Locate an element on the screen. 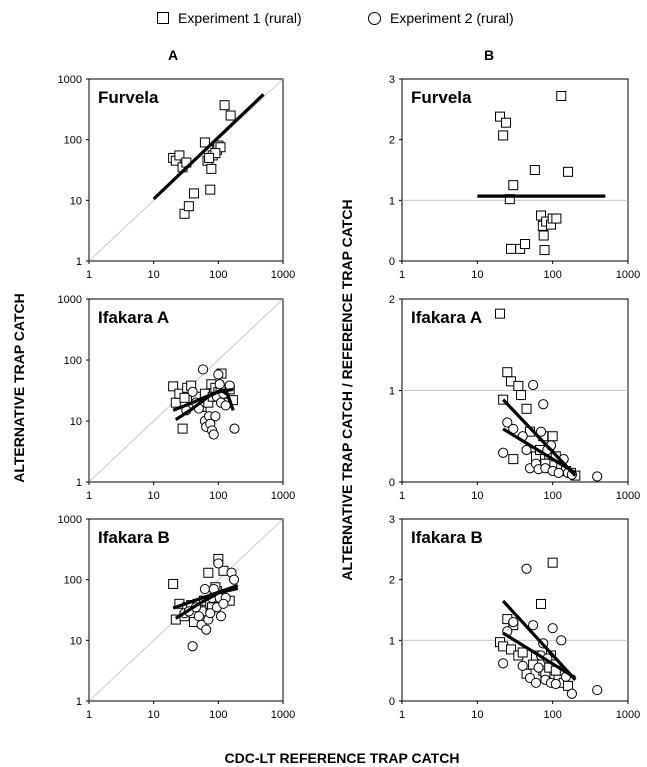 The height and width of the screenshot is (767, 647). legend-label-exp2: Experiment 2 (rural) is located at coordinates (452, 18).